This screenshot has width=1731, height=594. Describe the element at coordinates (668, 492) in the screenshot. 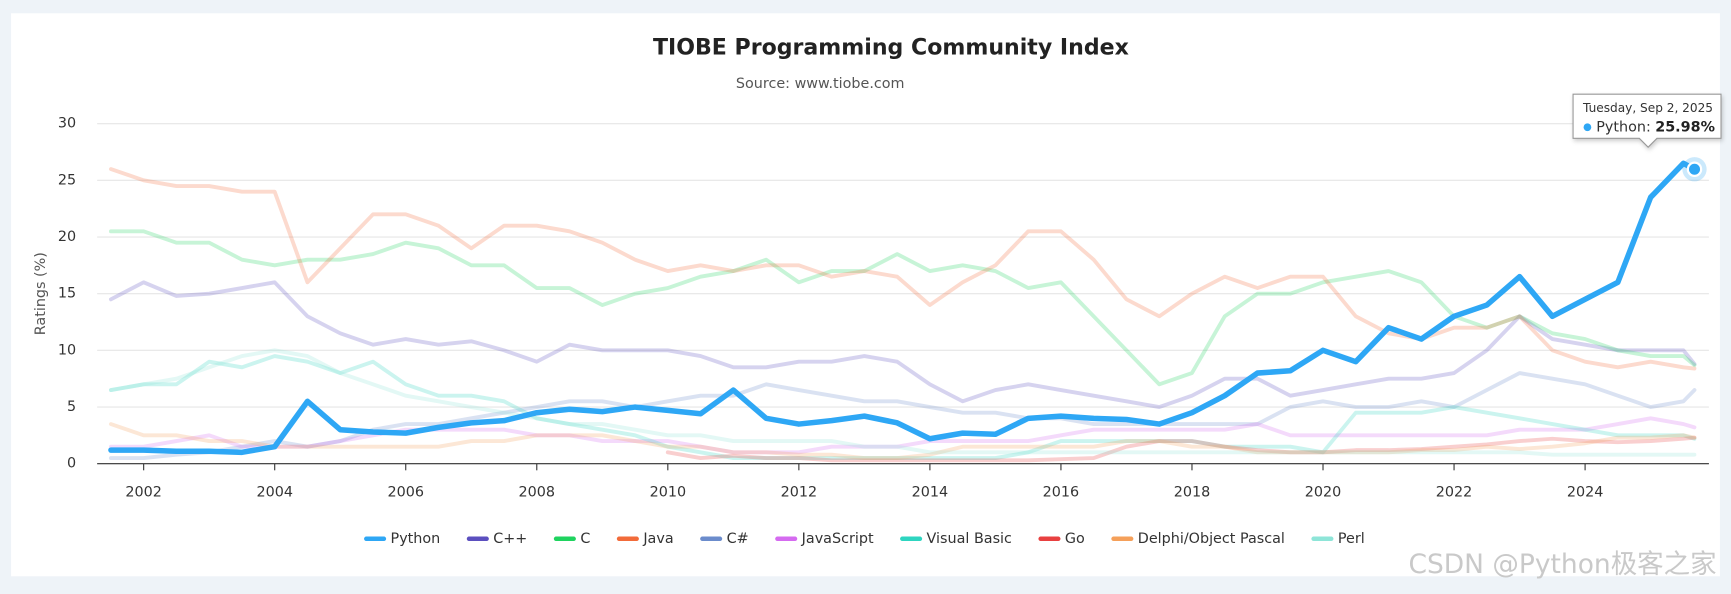

I see `x-tick-label: 2010` at that location.